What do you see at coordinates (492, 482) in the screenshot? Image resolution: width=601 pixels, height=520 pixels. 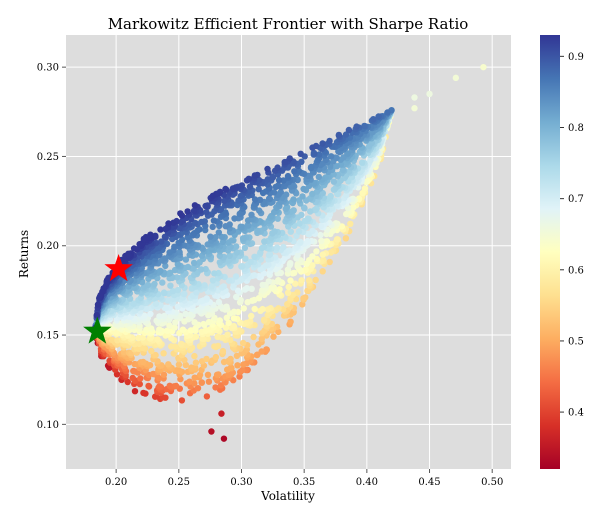 I see `x-tick-label: 0.50` at bounding box center [492, 482].